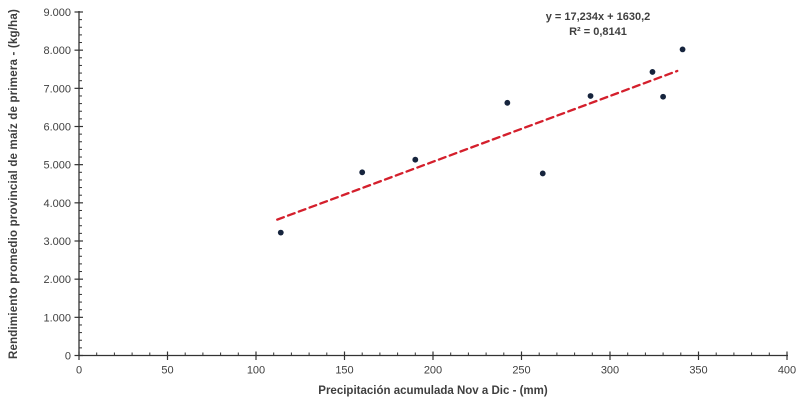 This screenshot has width=800, height=405. I want to click on trendline-r-squared-text: R² = 0,8141, so click(598, 32).